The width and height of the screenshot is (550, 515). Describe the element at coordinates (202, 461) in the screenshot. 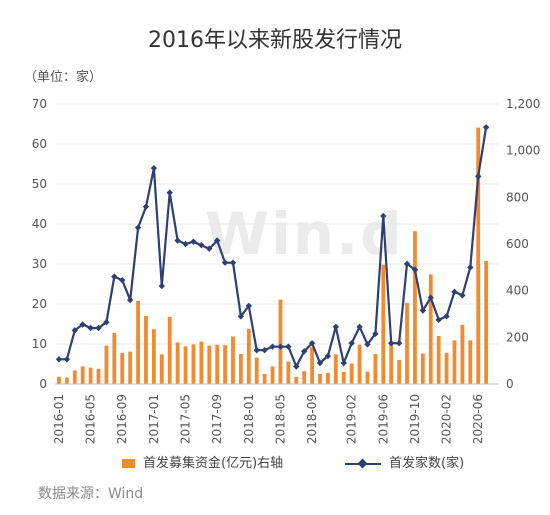

I see `legend-item-bar: 首发募集资金(亿元)右轴` at that location.